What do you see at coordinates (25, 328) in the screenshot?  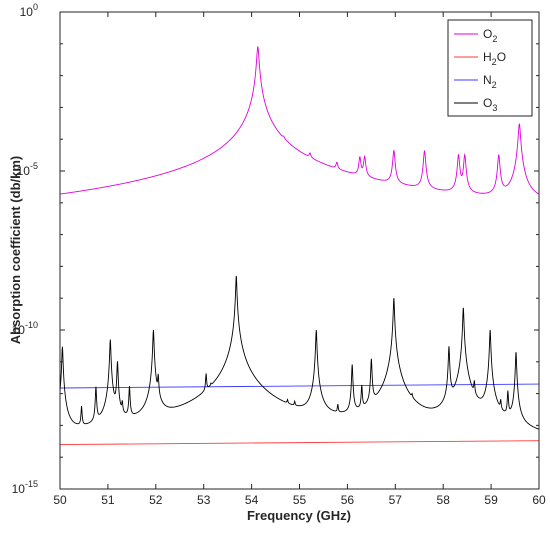 I see `y-tick-label: 10⁻¹⁰` at bounding box center [25, 328].